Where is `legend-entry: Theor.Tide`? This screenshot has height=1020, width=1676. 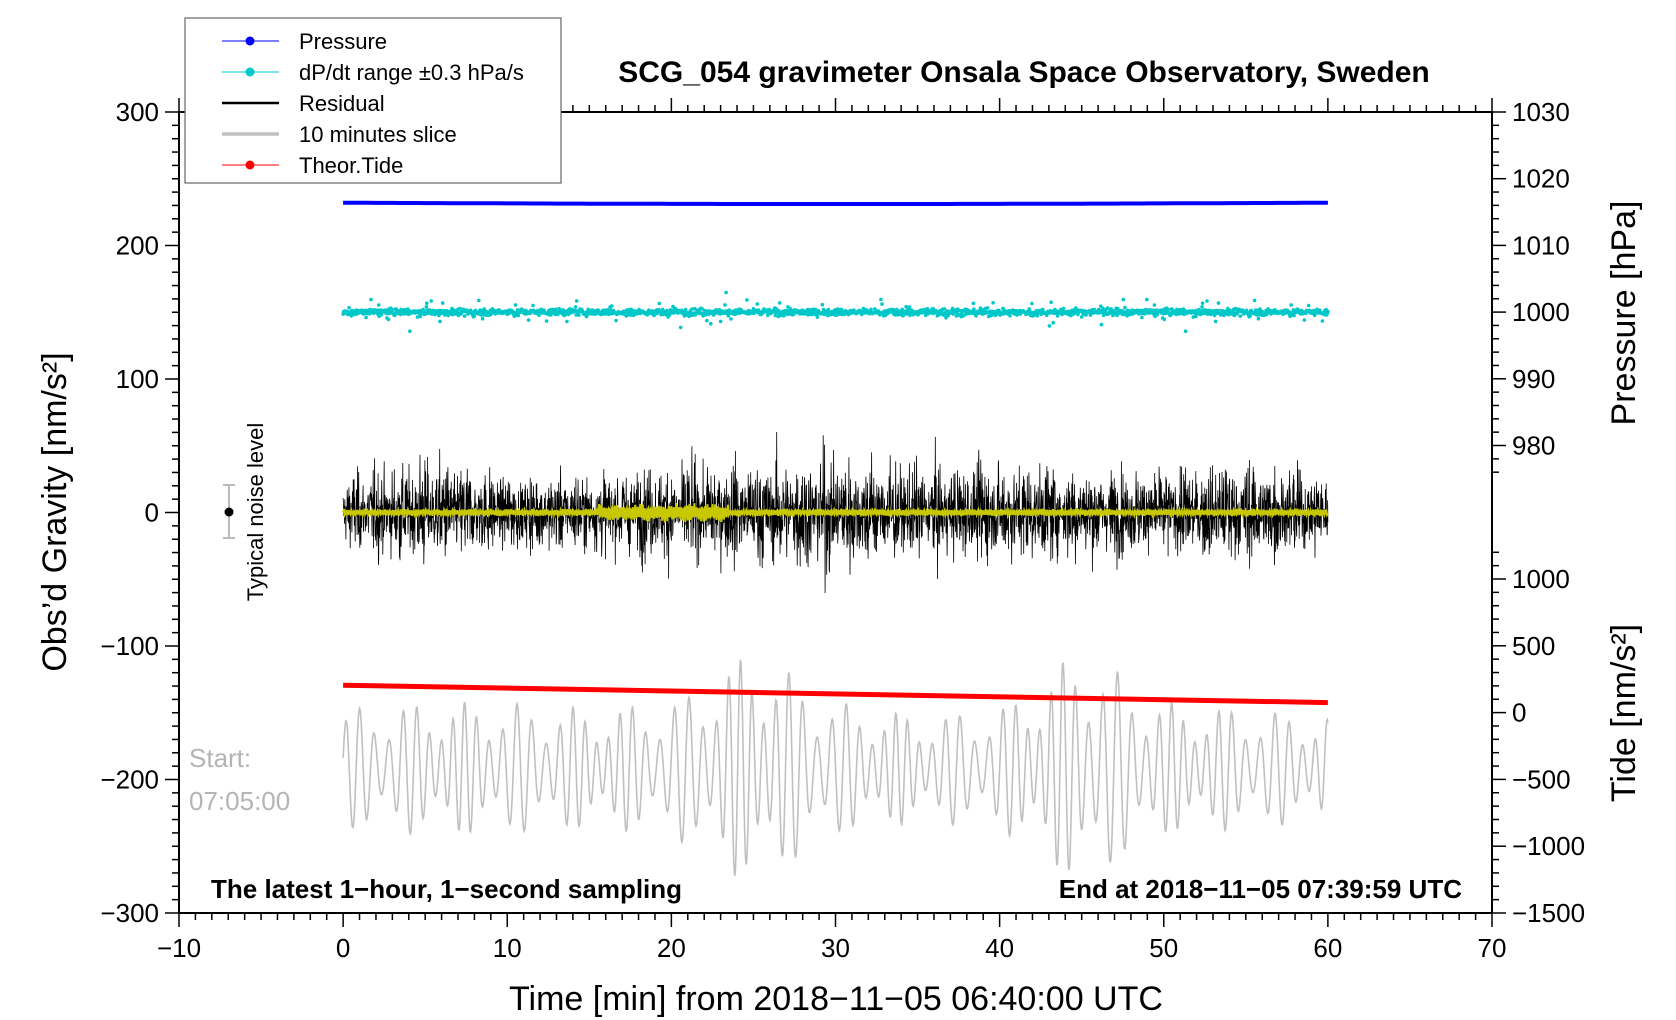
legend-entry: Theor.Tide is located at coordinates (312, 165).